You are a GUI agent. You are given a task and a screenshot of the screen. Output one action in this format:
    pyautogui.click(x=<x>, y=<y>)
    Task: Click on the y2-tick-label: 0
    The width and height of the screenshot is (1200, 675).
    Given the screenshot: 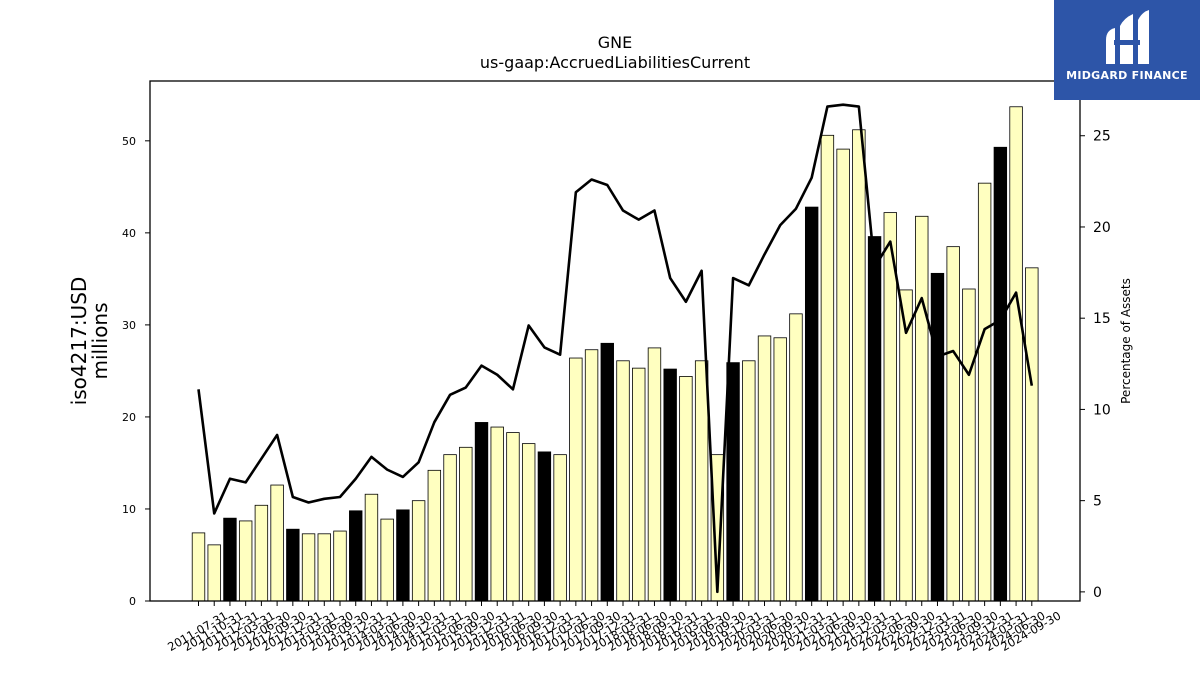 What is the action you would take?
    pyautogui.click(x=1097, y=593)
    